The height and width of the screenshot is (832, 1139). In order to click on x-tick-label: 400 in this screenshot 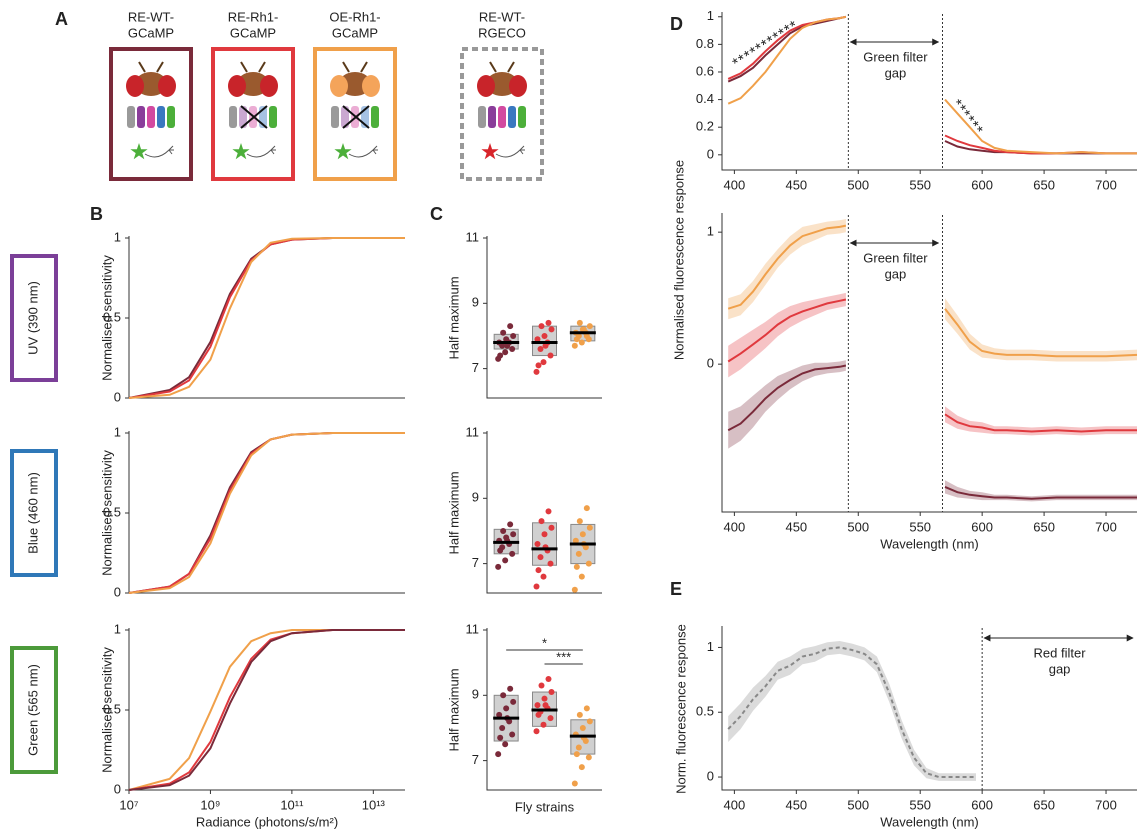, I will do `click(735, 526)`.